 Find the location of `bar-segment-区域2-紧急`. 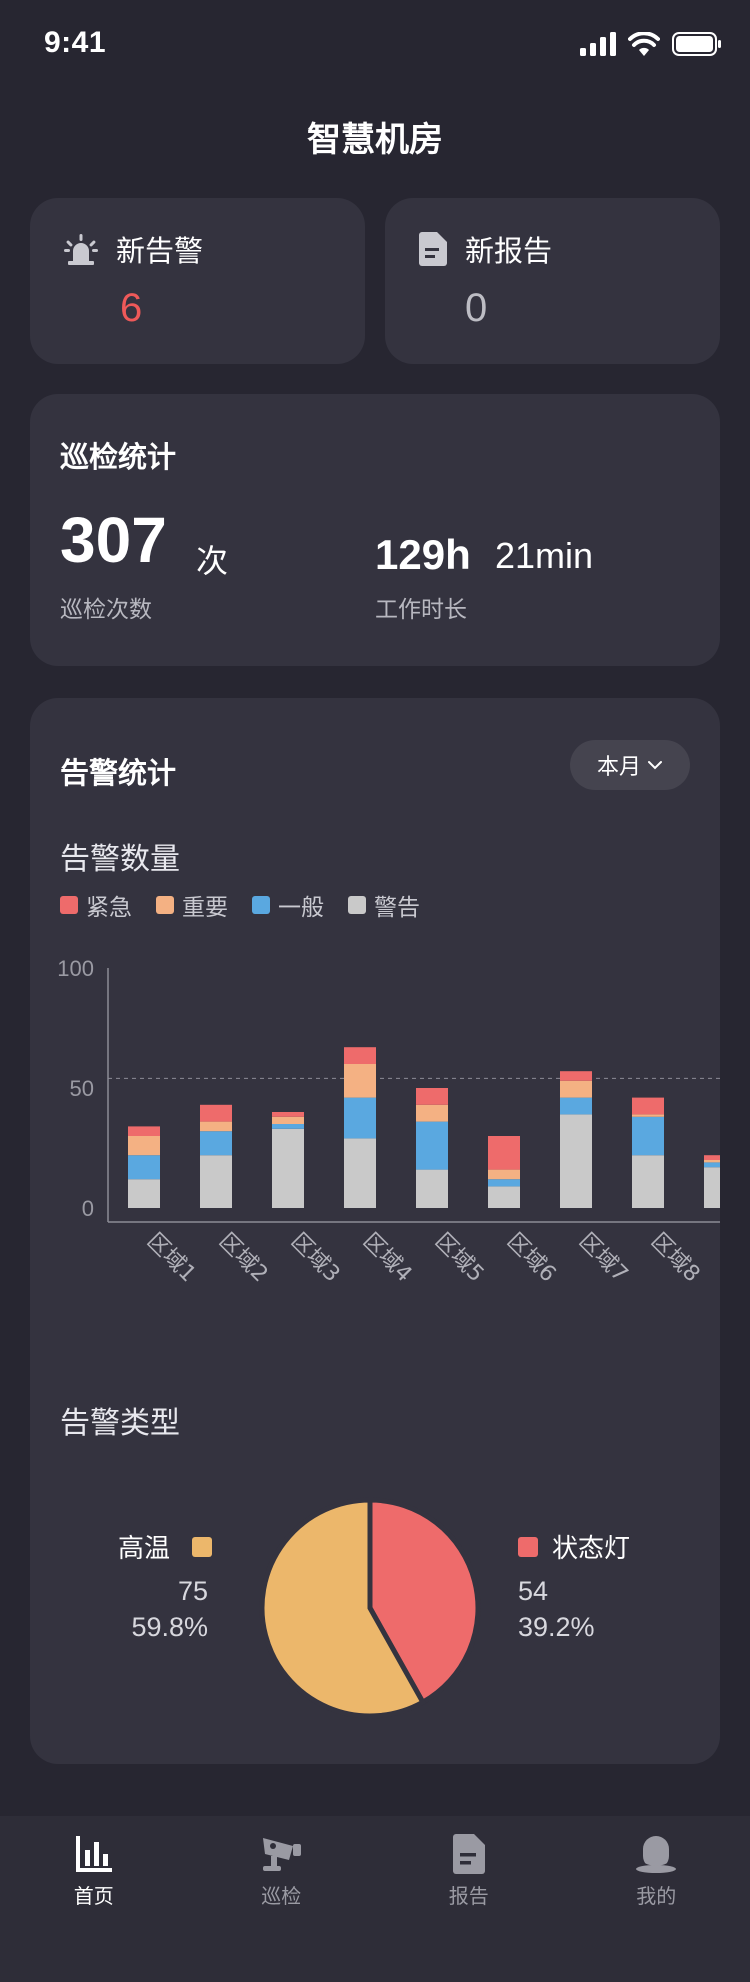

bar-segment-区域2-紧急 is located at coordinates (216, 1113).